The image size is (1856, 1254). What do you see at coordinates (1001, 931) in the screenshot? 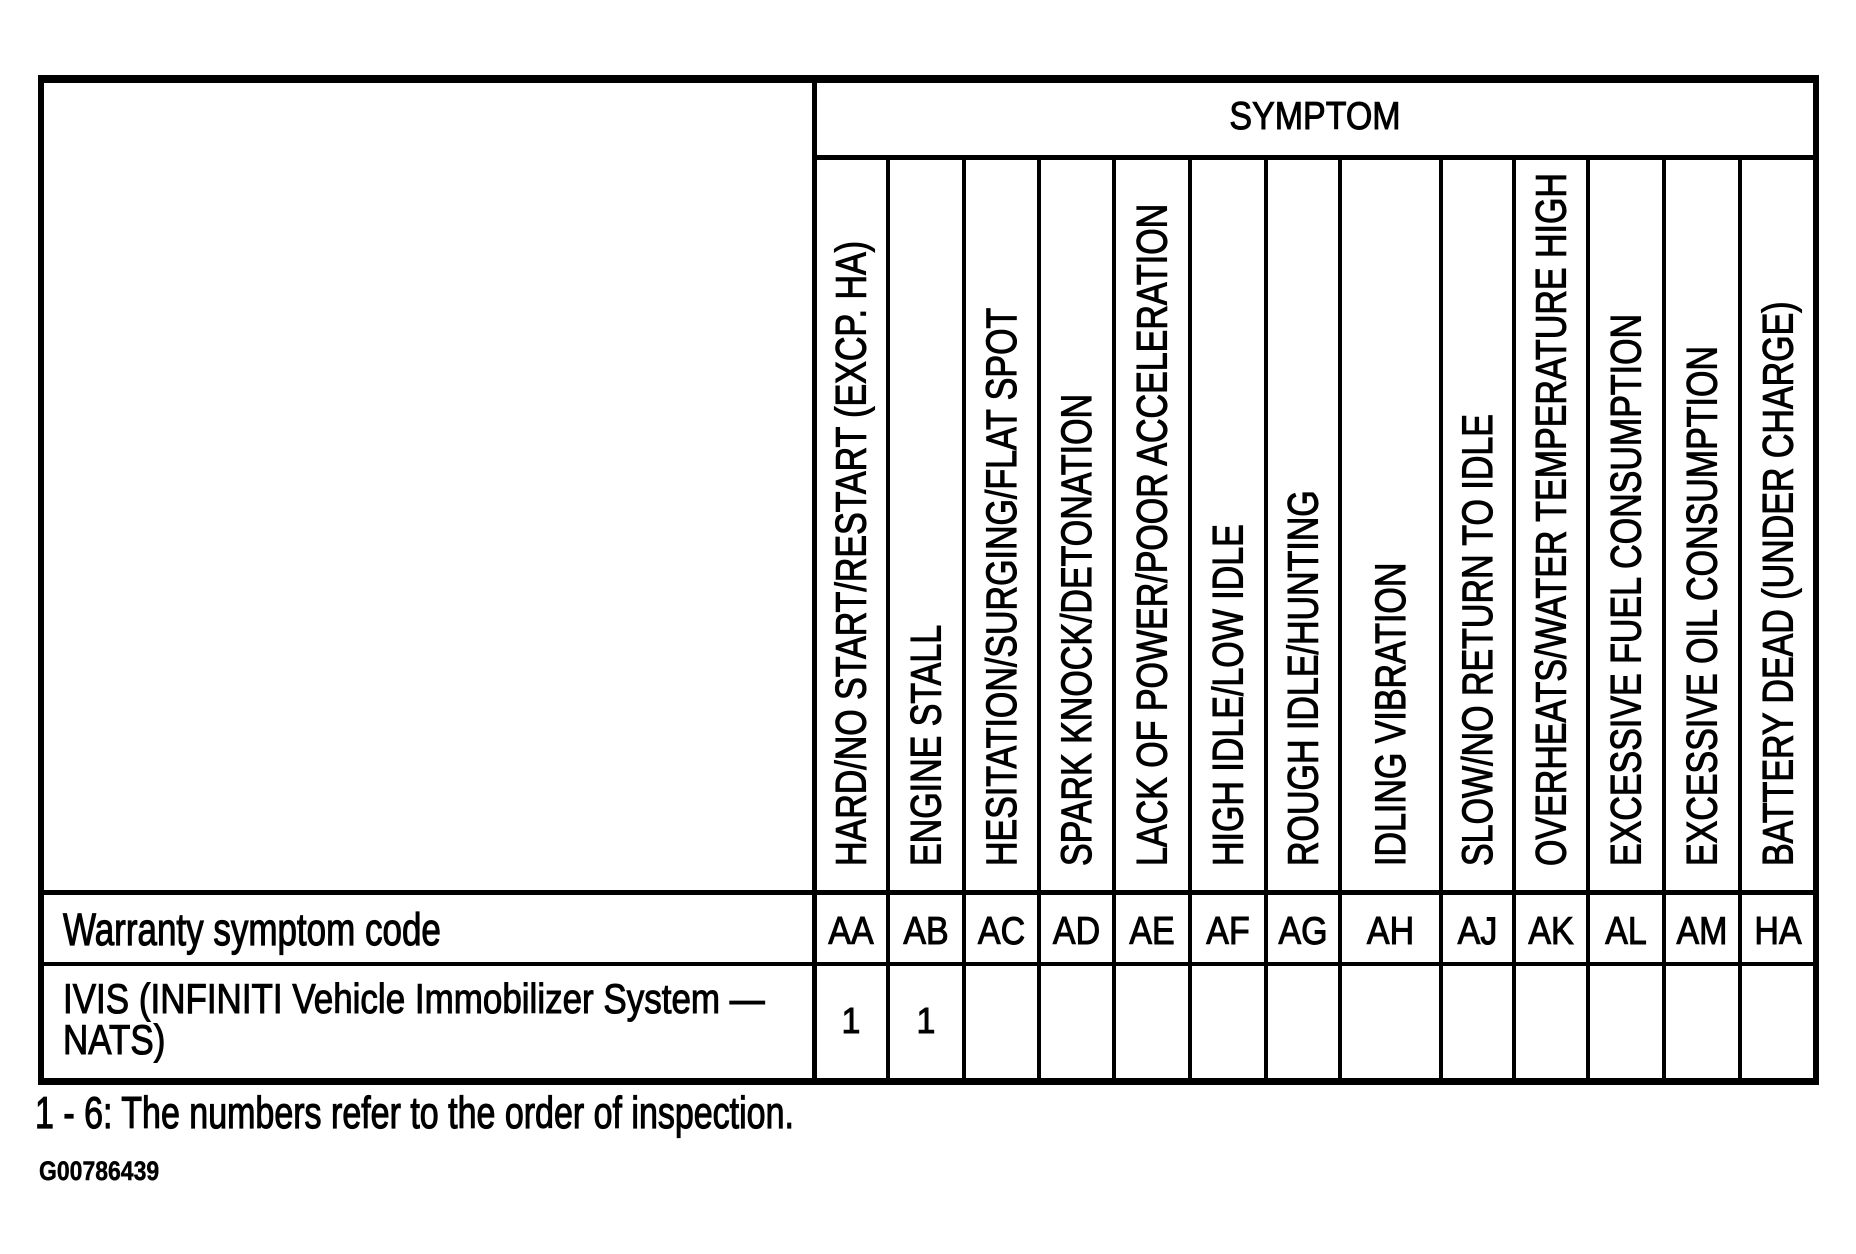
I see `svg-text: AC` at bounding box center [1001, 931].